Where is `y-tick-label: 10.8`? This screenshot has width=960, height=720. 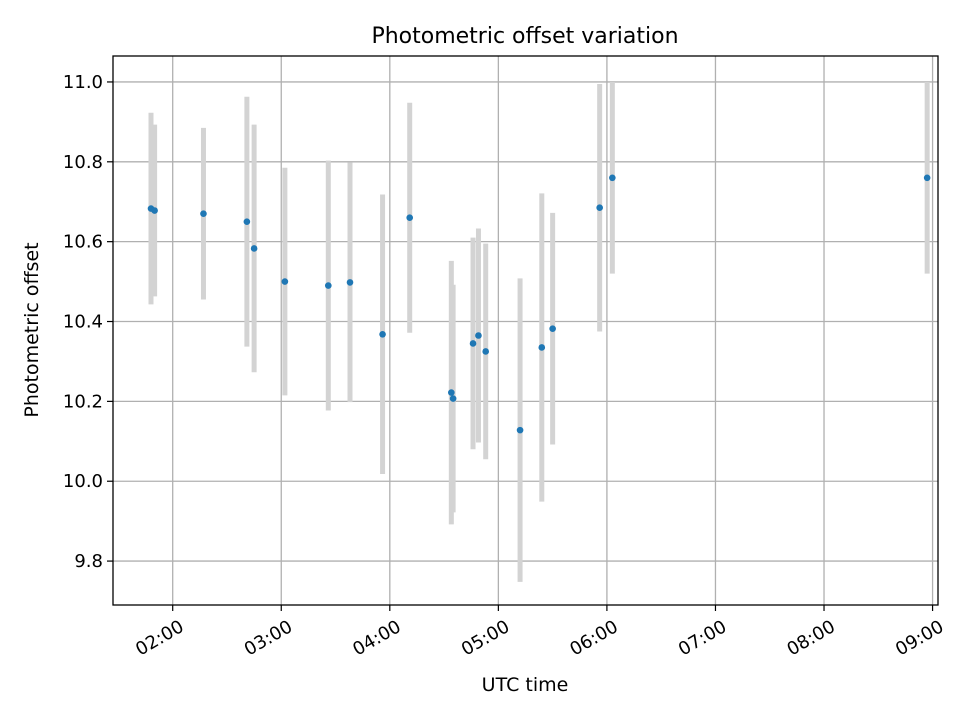
y-tick-label: 10.8 is located at coordinates (83, 162).